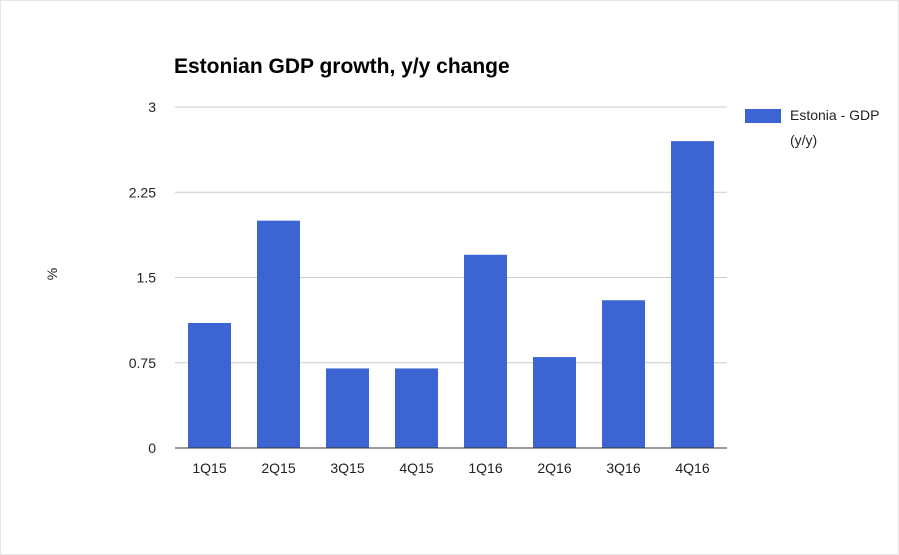 This screenshot has width=899, height=555. What do you see at coordinates (835, 127) in the screenshot?
I see `legend-label: Estonia - GDP (y/y)` at bounding box center [835, 127].